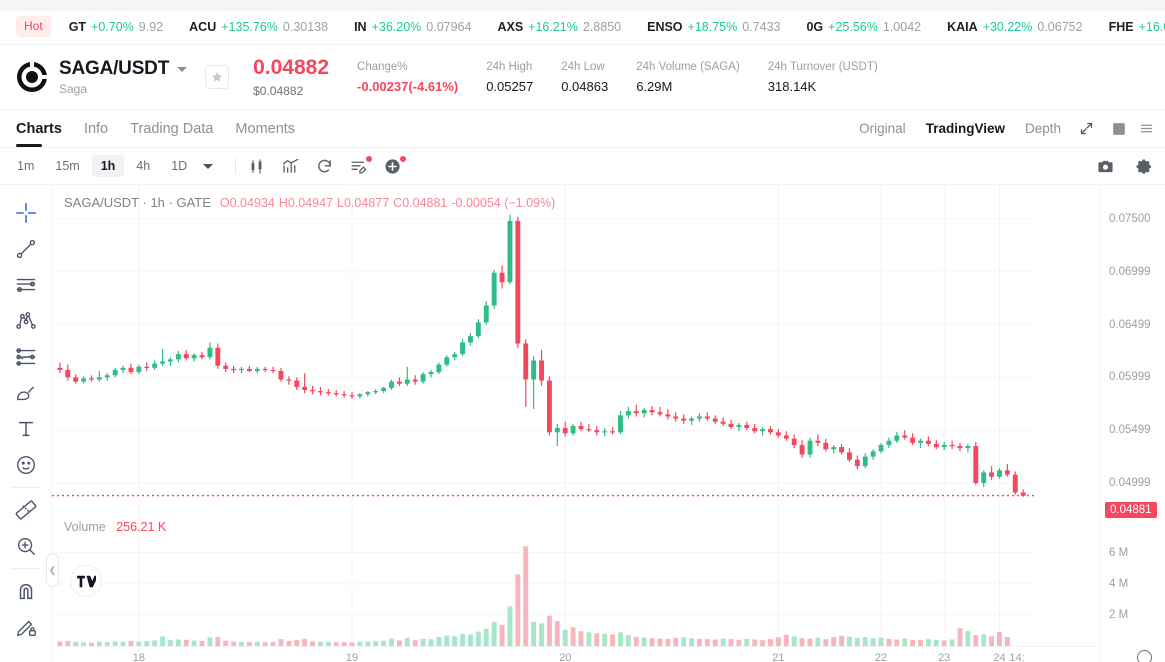 This screenshot has height=662, width=1165. What do you see at coordinates (26, 357) in the screenshot?
I see `fib-retracement-tool-icon` at bounding box center [26, 357].